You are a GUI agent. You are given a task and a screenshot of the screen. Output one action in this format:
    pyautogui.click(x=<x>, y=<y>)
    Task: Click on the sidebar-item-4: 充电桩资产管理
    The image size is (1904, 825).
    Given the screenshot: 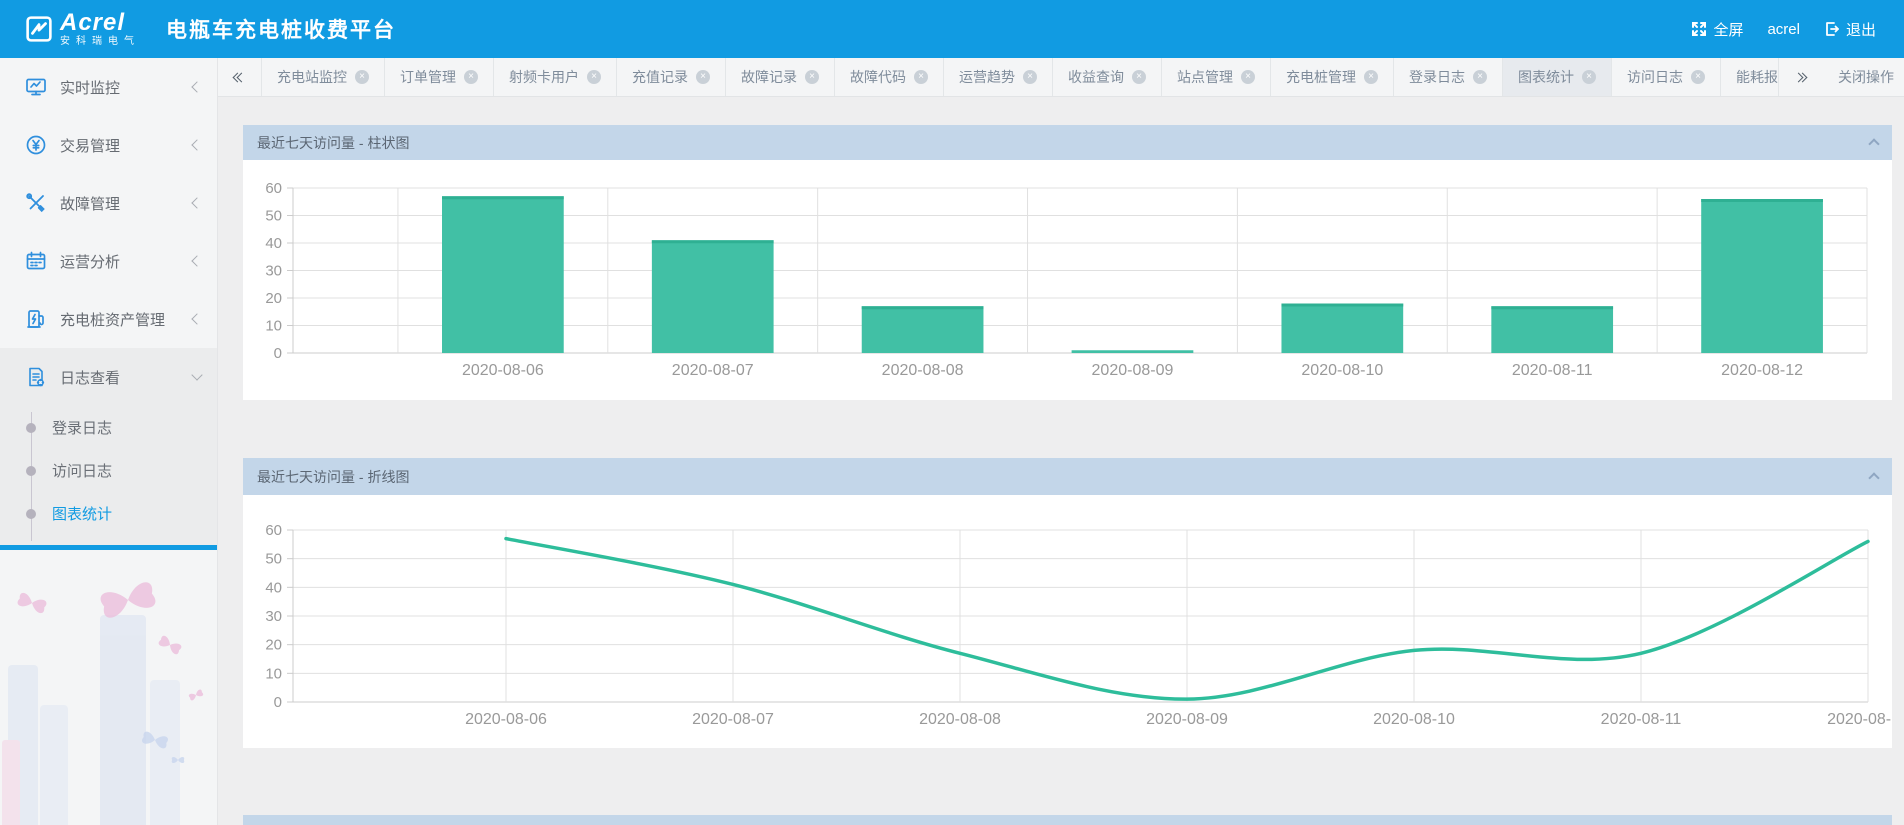 What is the action you would take?
    pyautogui.click(x=108, y=319)
    